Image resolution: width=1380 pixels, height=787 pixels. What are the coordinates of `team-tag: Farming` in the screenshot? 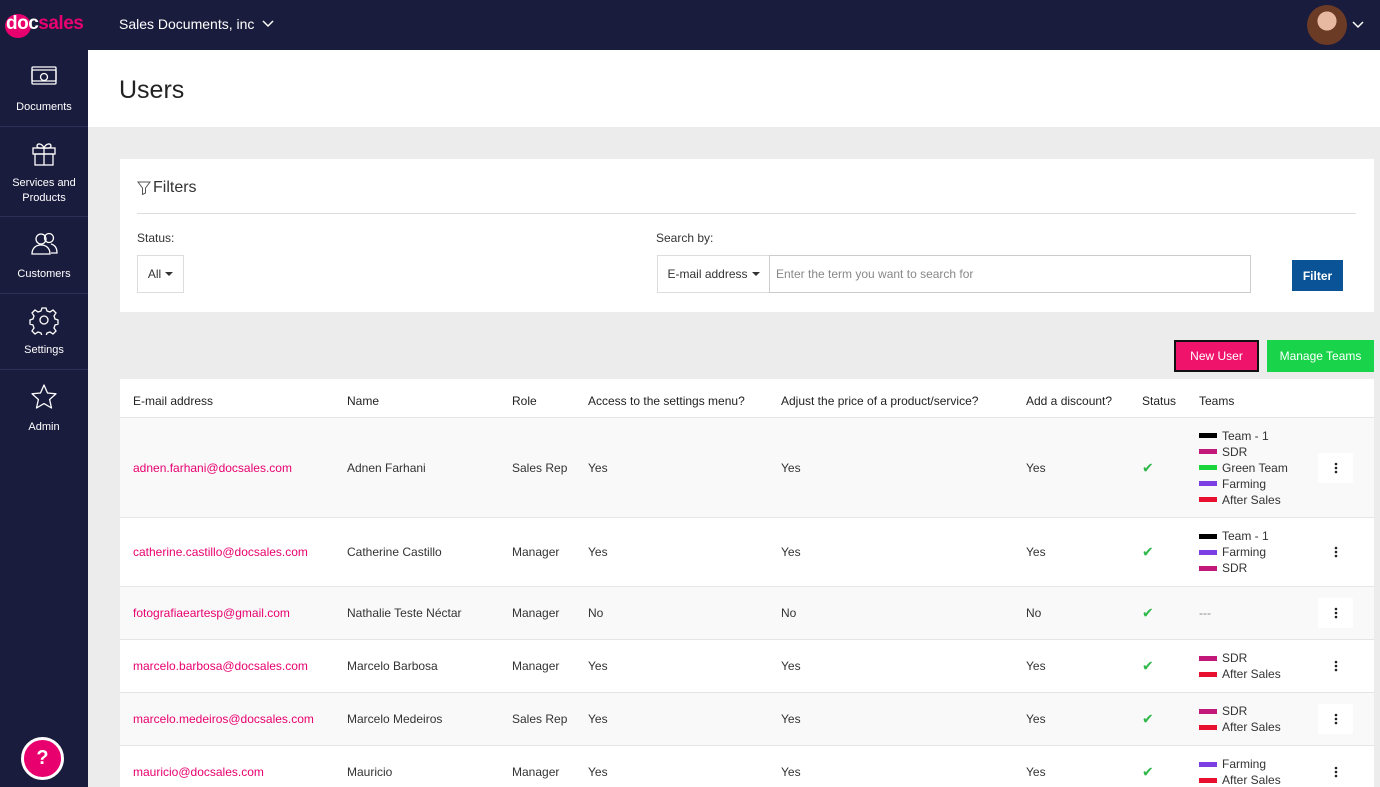 It's located at (1240, 764).